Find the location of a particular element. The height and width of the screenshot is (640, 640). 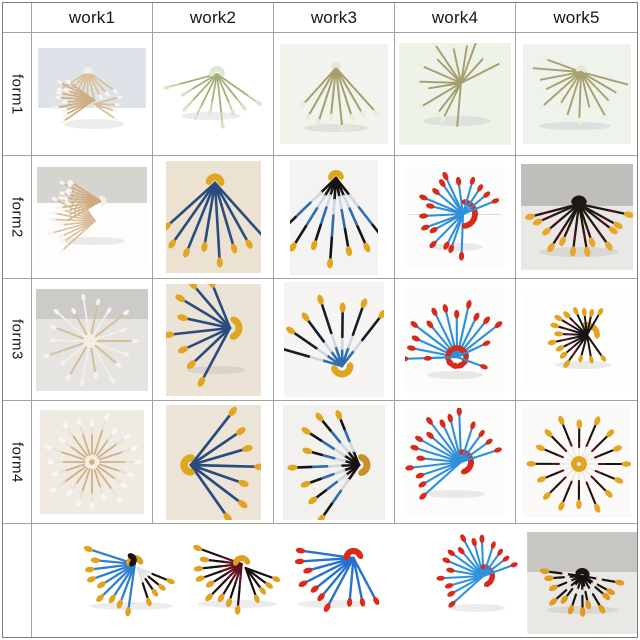

photo-form4-work4 is located at coordinates (455, 462).